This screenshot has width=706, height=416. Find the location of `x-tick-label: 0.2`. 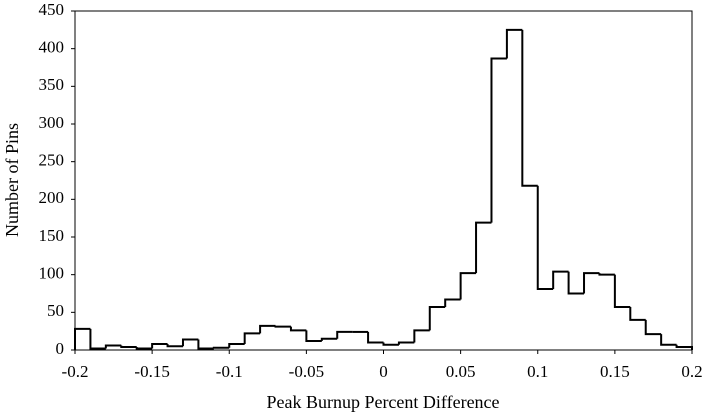

x-tick-label: 0.2 is located at coordinates (691, 371).